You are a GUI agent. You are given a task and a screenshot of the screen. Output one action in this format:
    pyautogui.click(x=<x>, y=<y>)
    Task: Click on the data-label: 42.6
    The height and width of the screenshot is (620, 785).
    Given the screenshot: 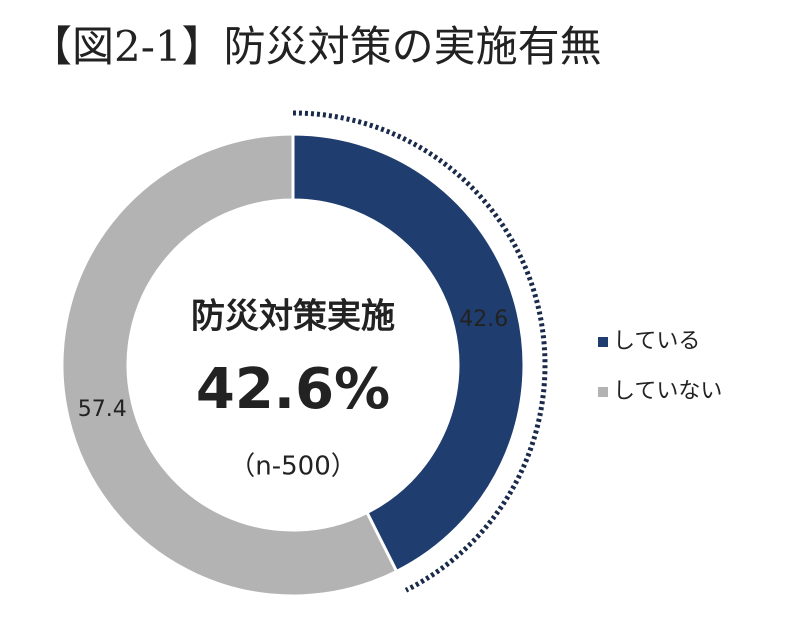 What is the action you would take?
    pyautogui.click(x=483, y=319)
    